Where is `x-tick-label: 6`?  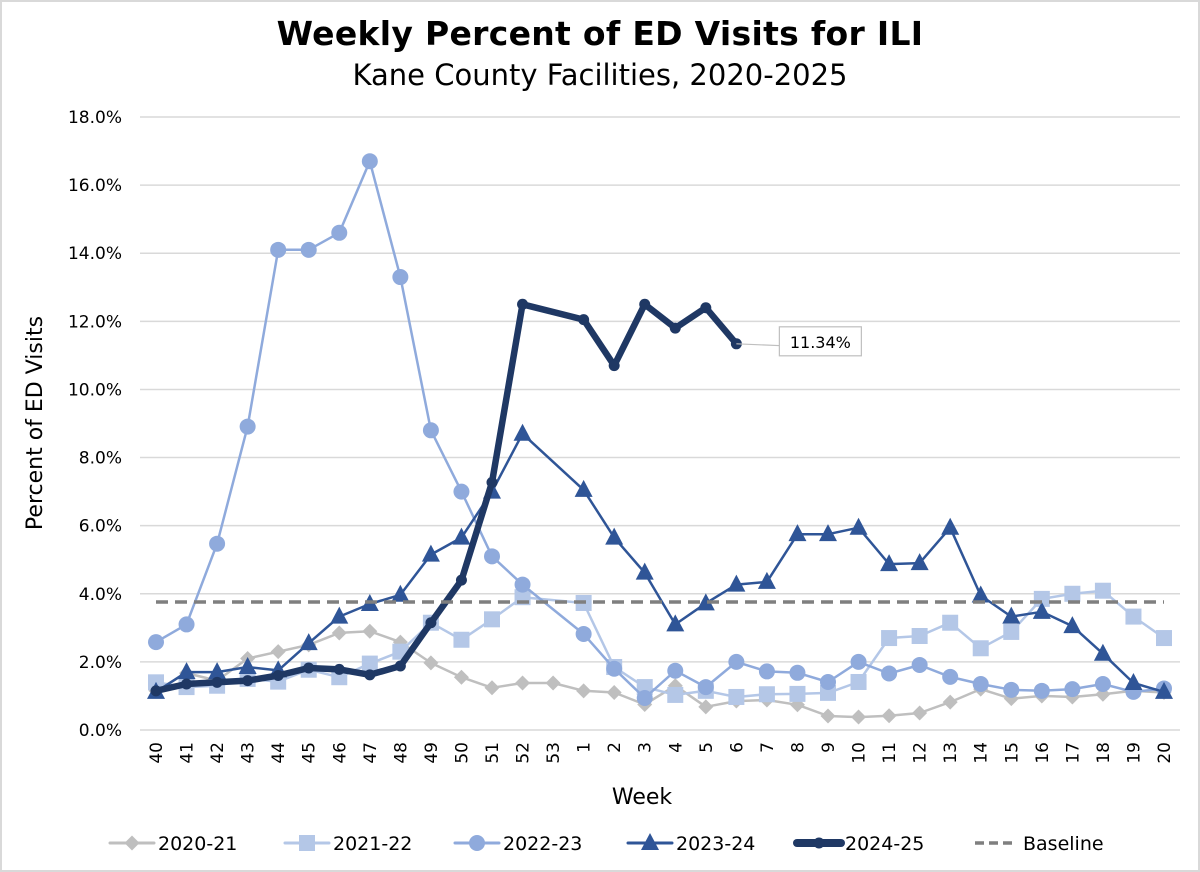
x-tick-label: 6 is located at coordinates (737, 747).